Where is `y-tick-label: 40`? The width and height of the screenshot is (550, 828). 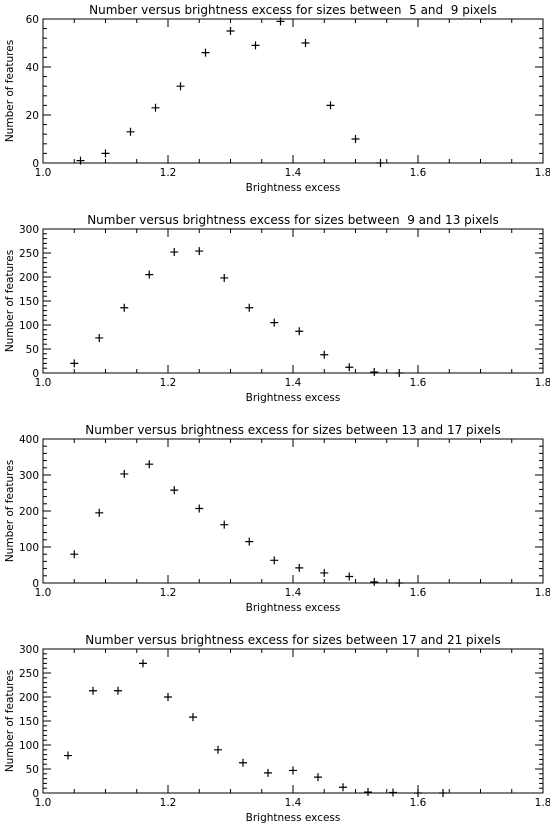 y-tick-label: 40 is located at coordinates (32, 68).